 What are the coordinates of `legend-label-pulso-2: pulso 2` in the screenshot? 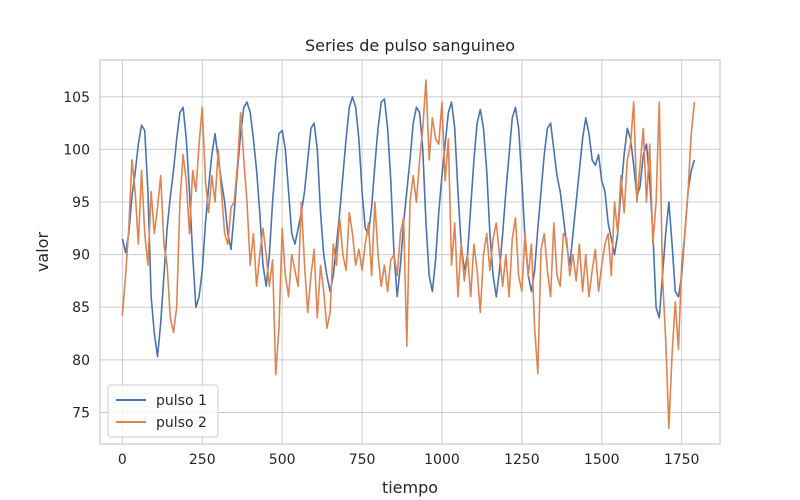 It's located at (181, 423).